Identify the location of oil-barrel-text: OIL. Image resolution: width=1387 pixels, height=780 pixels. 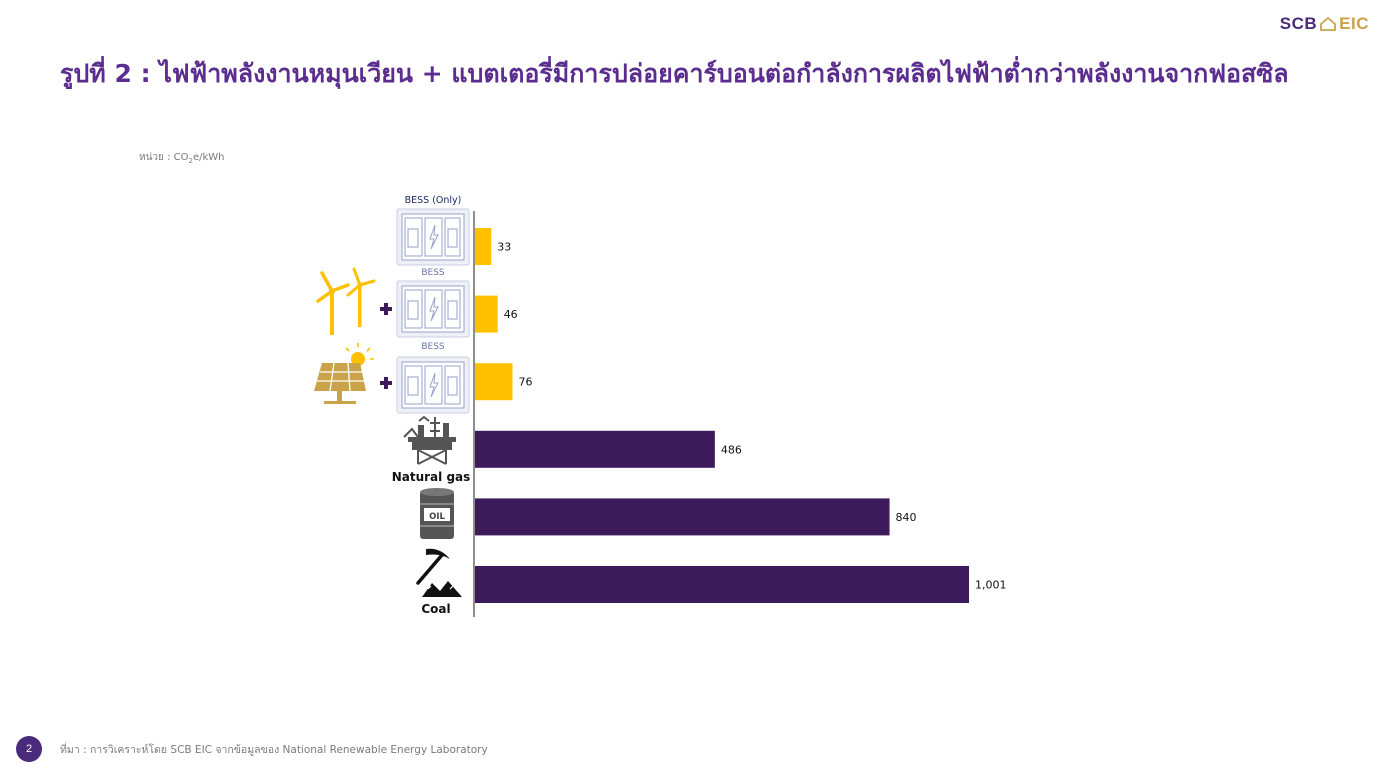
(437, 517).